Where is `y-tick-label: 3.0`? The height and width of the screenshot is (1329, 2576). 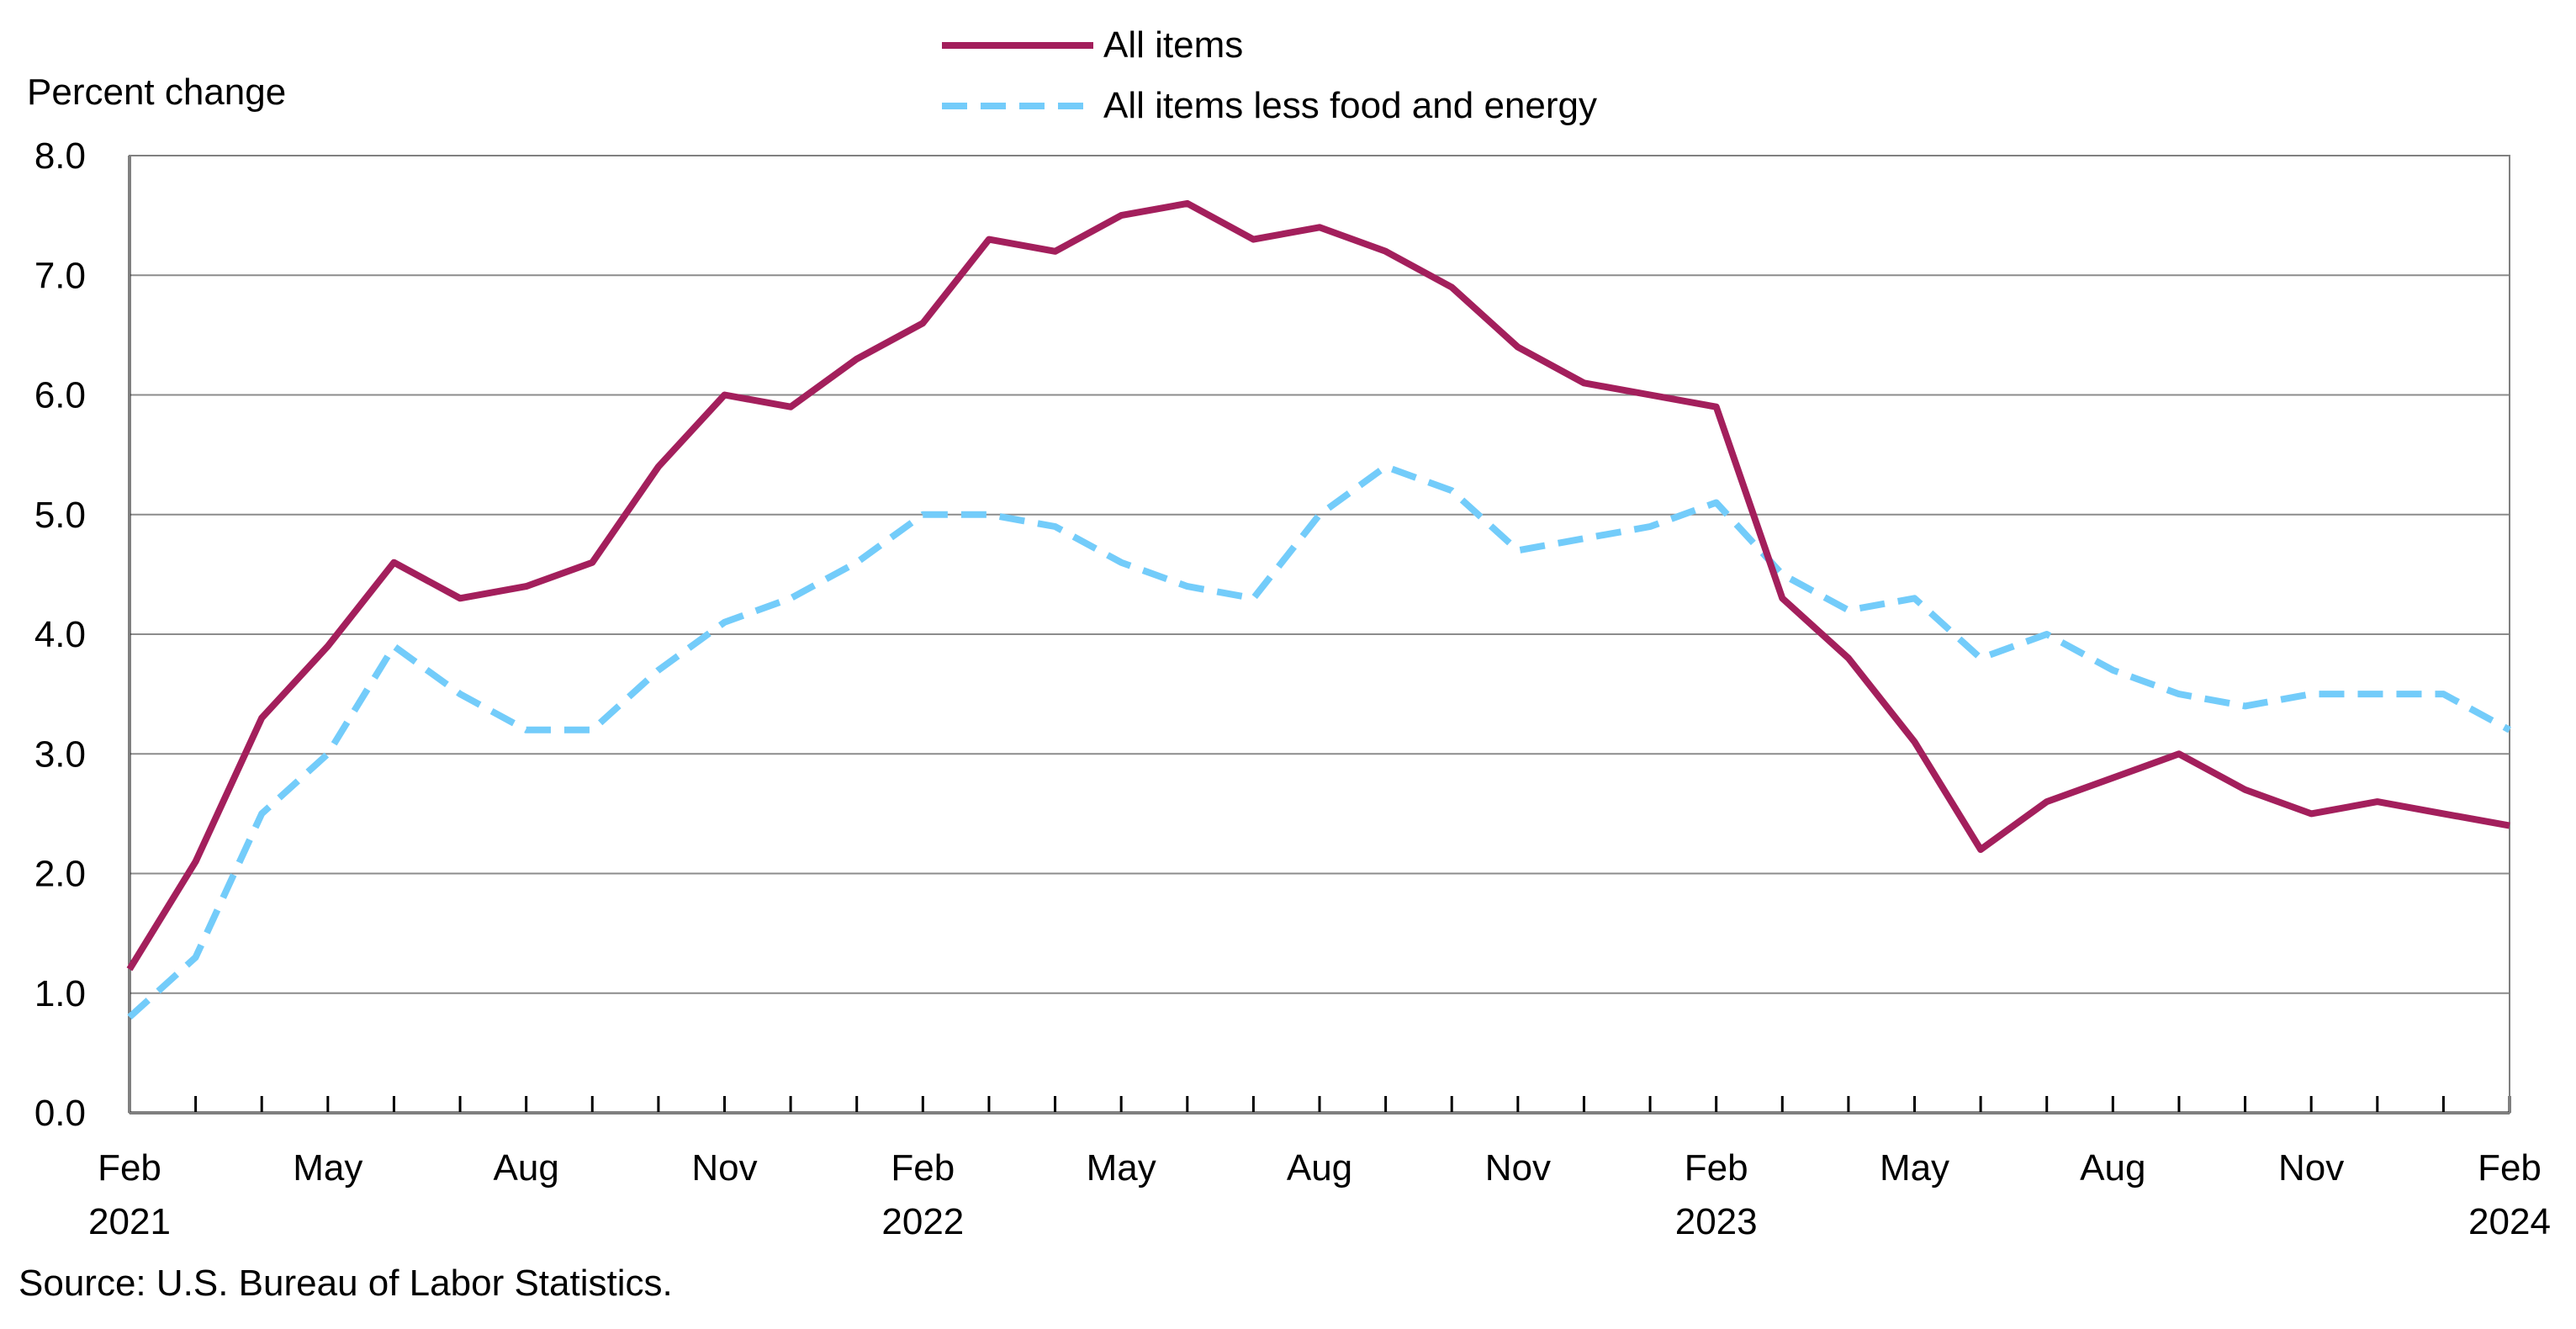 y-tick-label: 3.0 is located at coordinates (60, 754).